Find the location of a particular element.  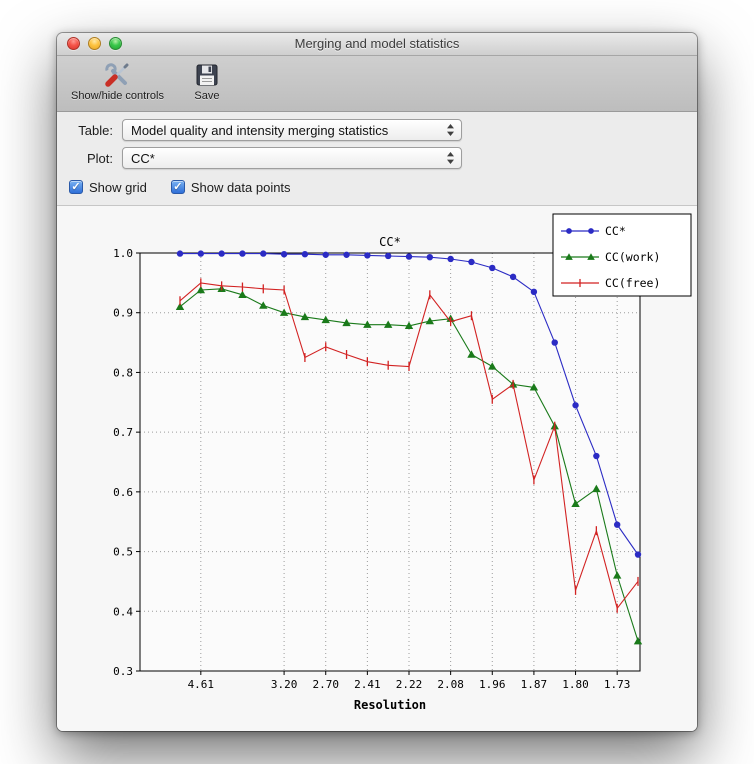

tools-icon is located at coordinates (117, 75).